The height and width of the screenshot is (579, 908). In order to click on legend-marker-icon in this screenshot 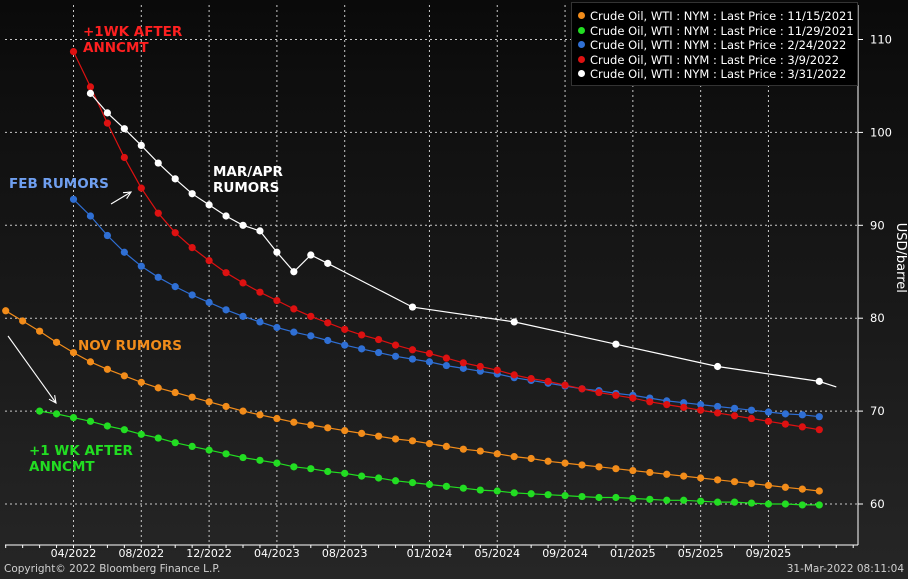, I will do `click(581, 44)`.